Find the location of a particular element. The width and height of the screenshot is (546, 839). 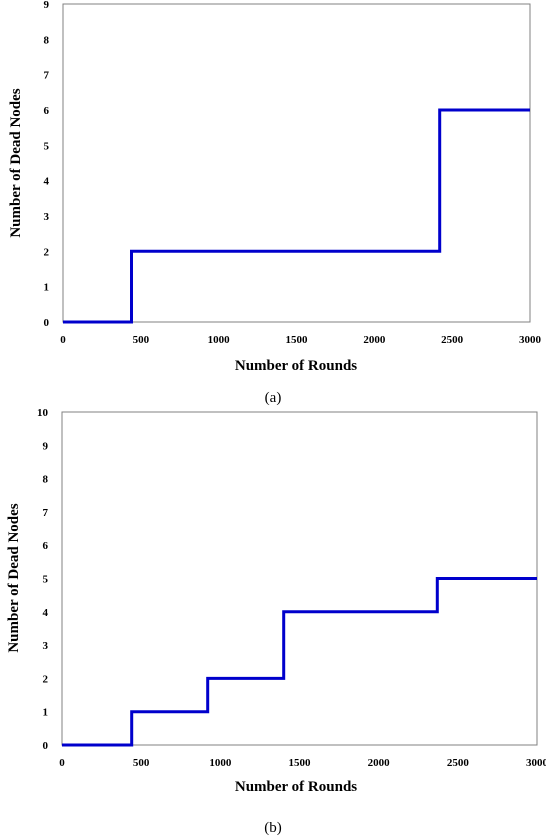

y-tick-label: 10 is located at coordinates (43, 413).